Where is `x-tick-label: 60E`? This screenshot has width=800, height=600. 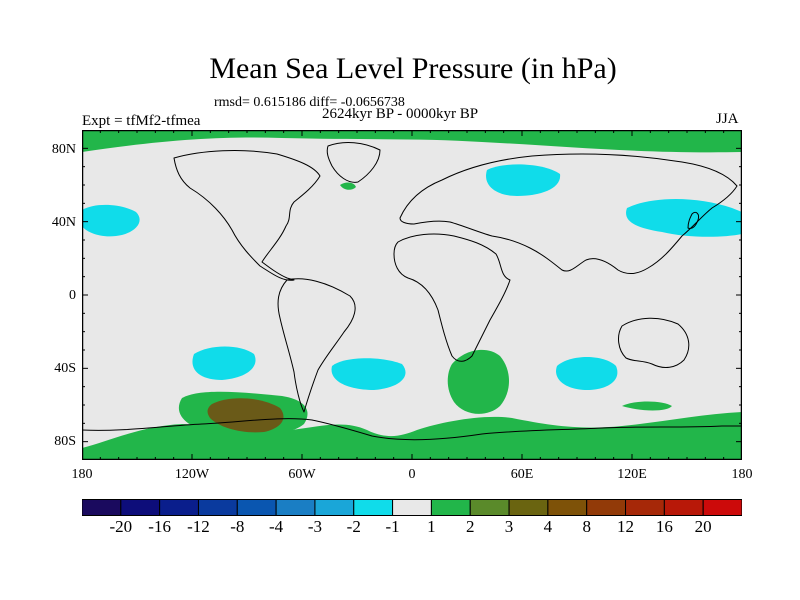 x-tick-label: 60E is located at coordinates (522, 474).